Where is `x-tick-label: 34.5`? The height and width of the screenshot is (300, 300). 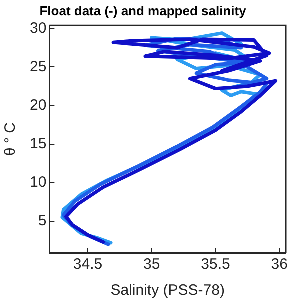
x-tick-label: 34.5 is located at coordinates (88, 265).